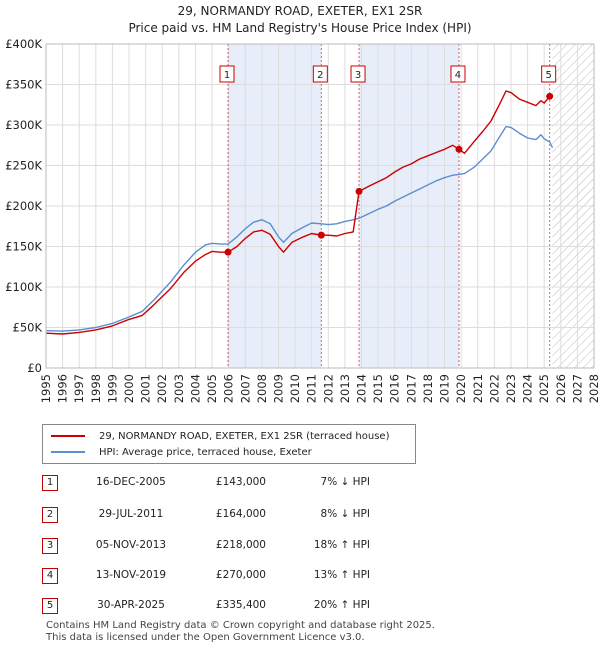 The image size is (600, 650). What do you see at coordinates (50, 483) in the screenshot?
I see `transaction-number: 1` at bounding box center [50, 483].